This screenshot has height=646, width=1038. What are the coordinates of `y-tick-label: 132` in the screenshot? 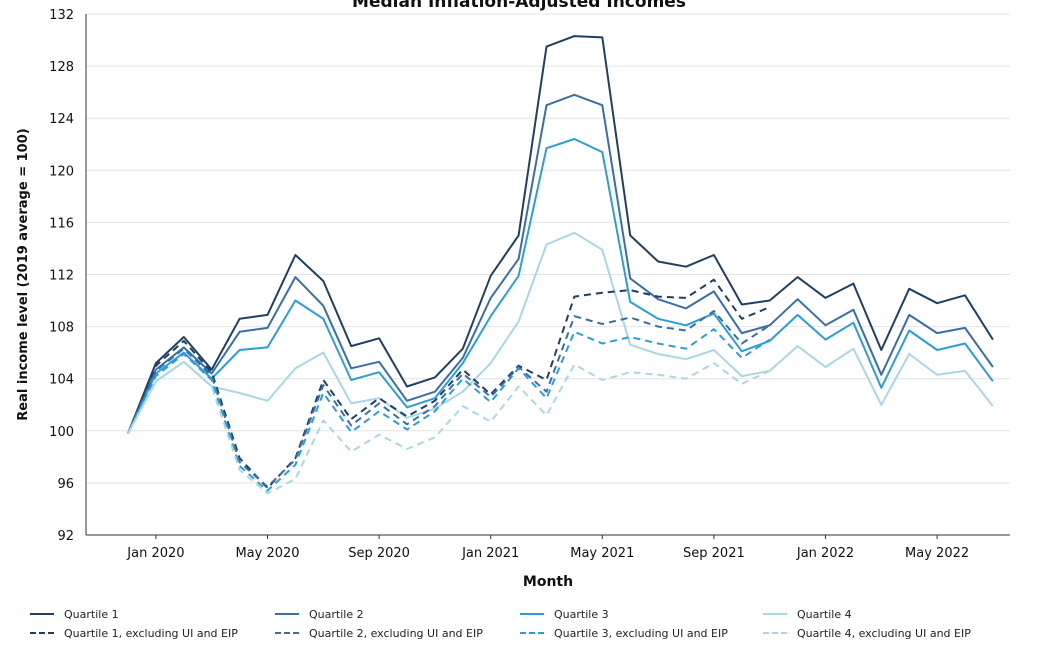 It's located at (61, 15).